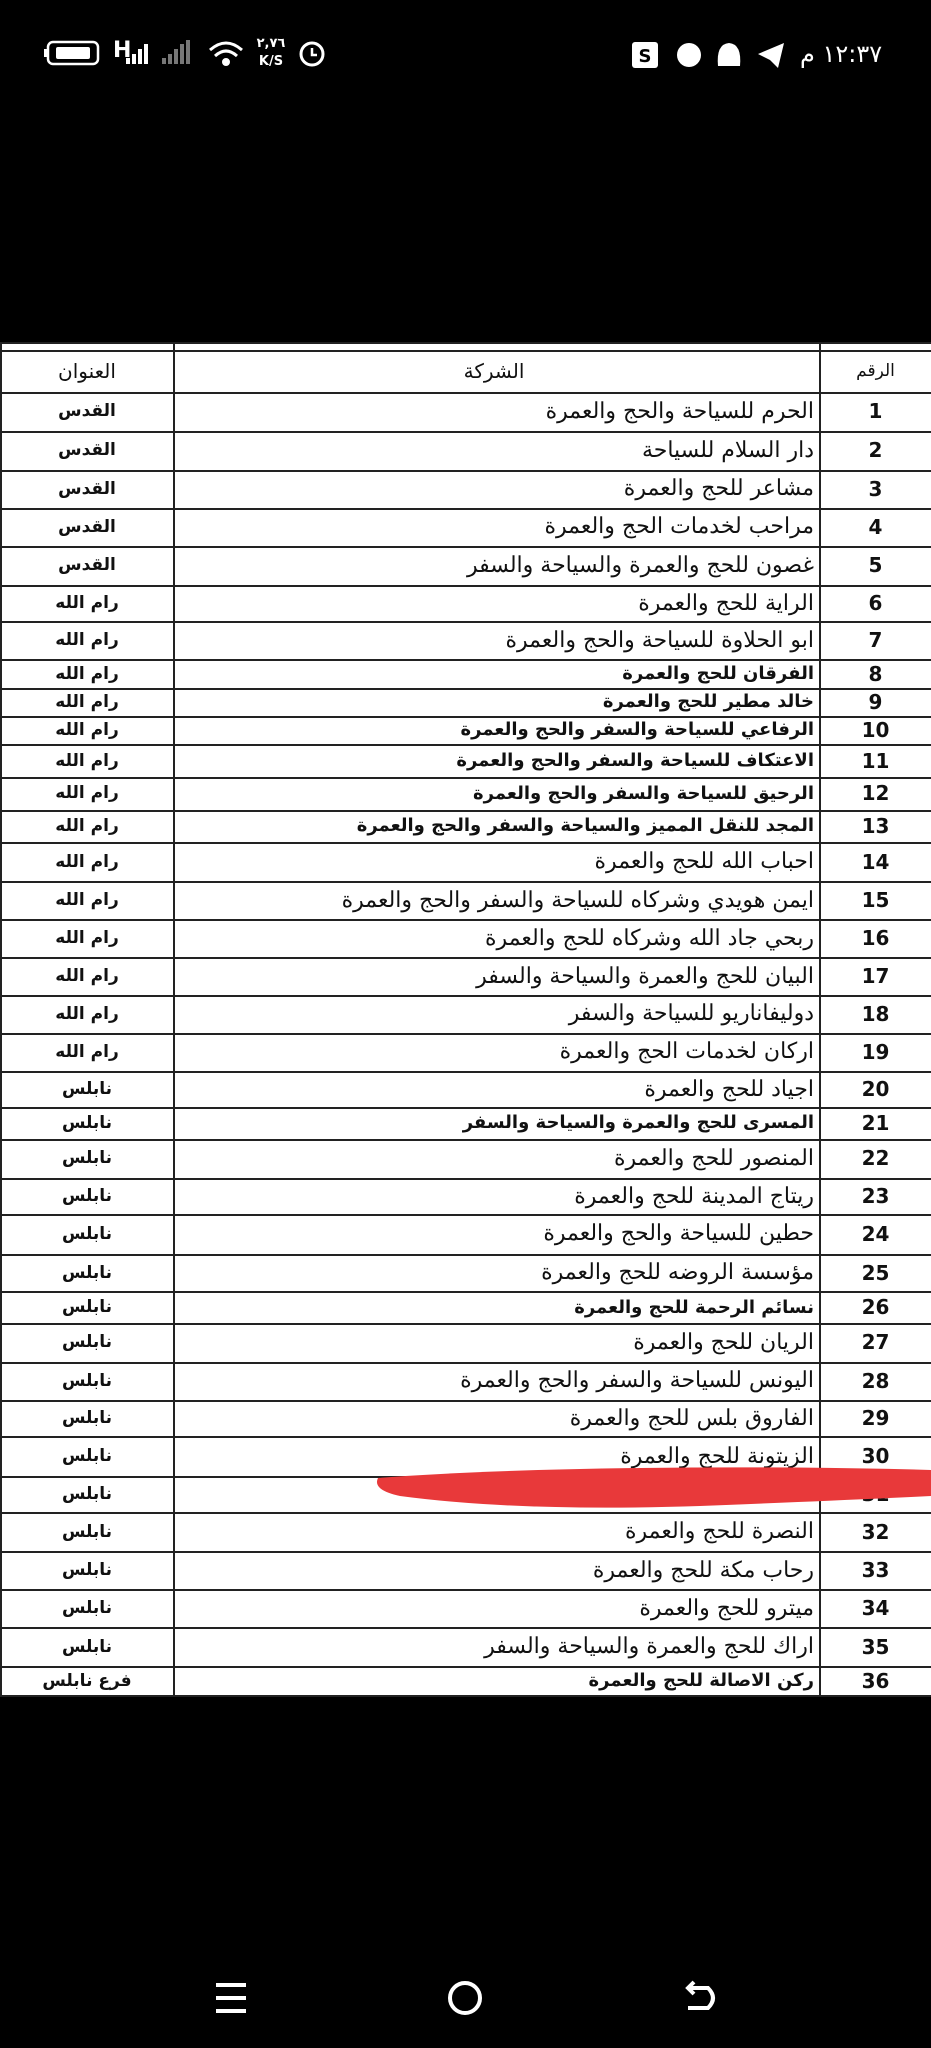  Describe the element at coordinates (678, 1234) in the screenshot. I see `company: حطين للسياحة والحج والعمرة` at that location.